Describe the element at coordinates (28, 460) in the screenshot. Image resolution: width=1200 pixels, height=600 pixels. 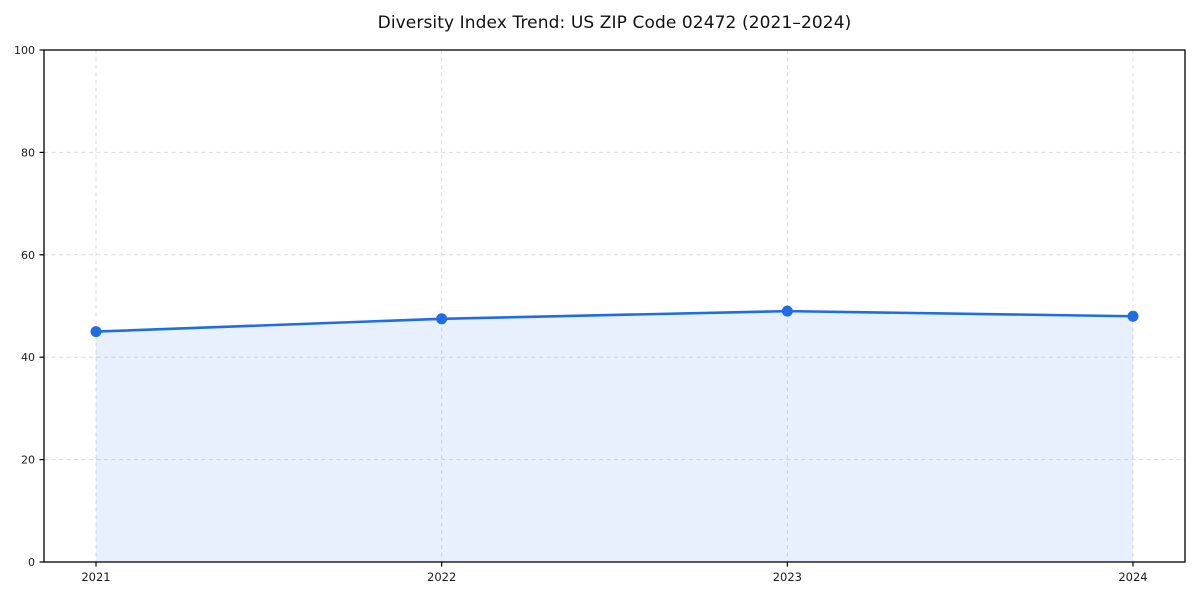
I see `y-tick-label: 20` at that location.